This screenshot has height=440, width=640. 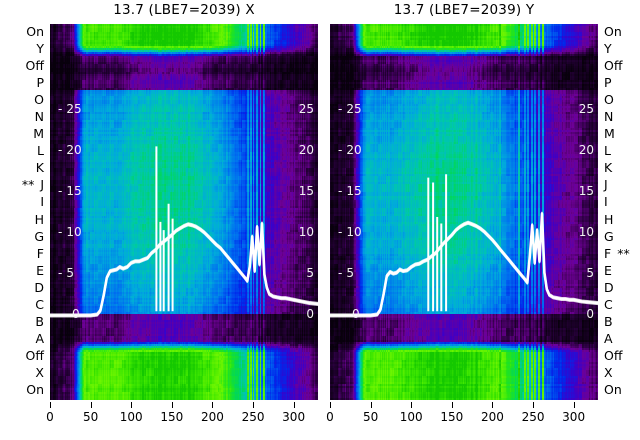 What do you see at coordinates (608, 82) in the screenshot?
I see `category-label-text: P` at bounding box center [608, 82].